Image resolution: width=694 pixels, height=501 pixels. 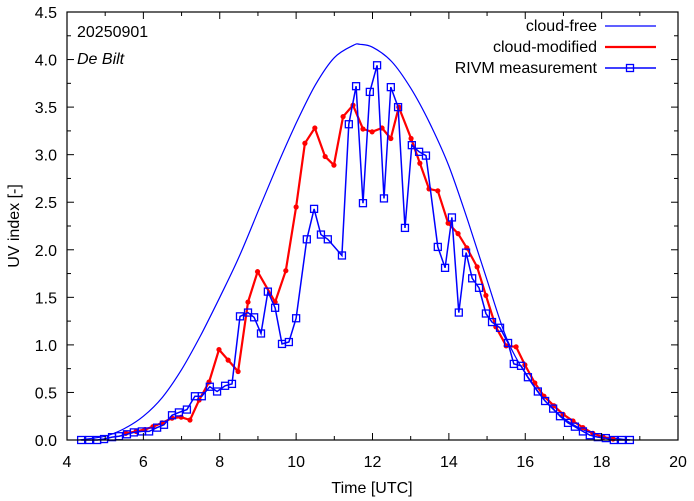 I want to click on y-tick-label: 2.5, so click(x=46, y=203).